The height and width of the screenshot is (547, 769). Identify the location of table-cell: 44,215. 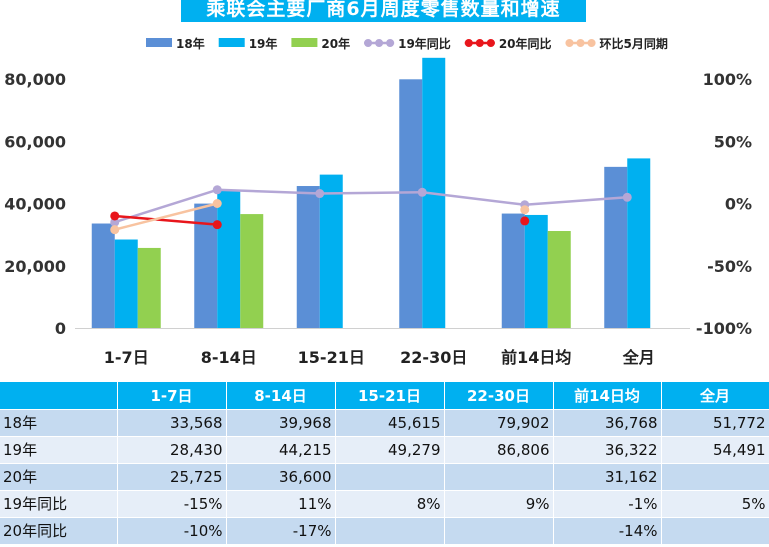
(281, 450).